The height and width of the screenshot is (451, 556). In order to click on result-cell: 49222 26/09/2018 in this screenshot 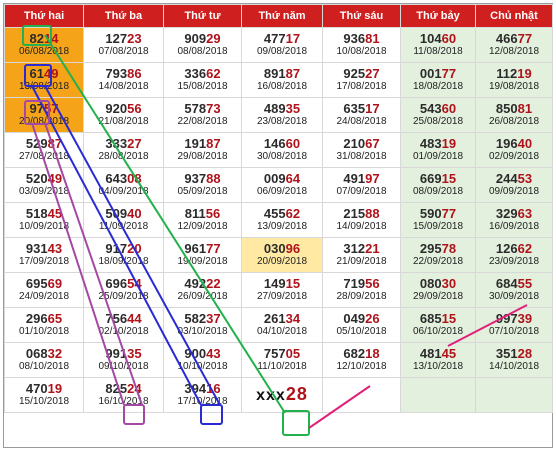, I will do `click(202, 290)`.